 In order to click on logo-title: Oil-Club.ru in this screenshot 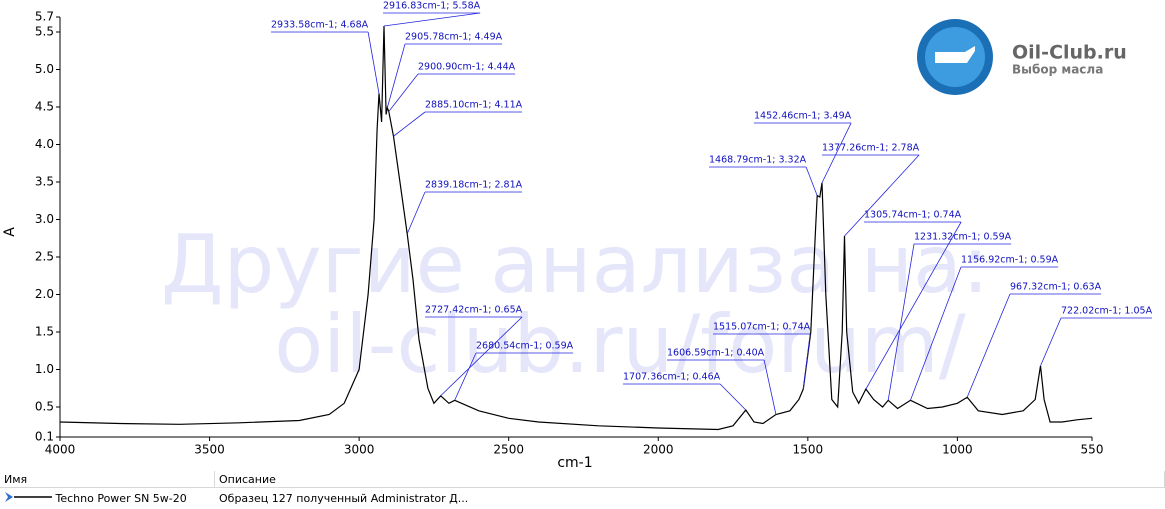, I will do `click(1069, 53)`.